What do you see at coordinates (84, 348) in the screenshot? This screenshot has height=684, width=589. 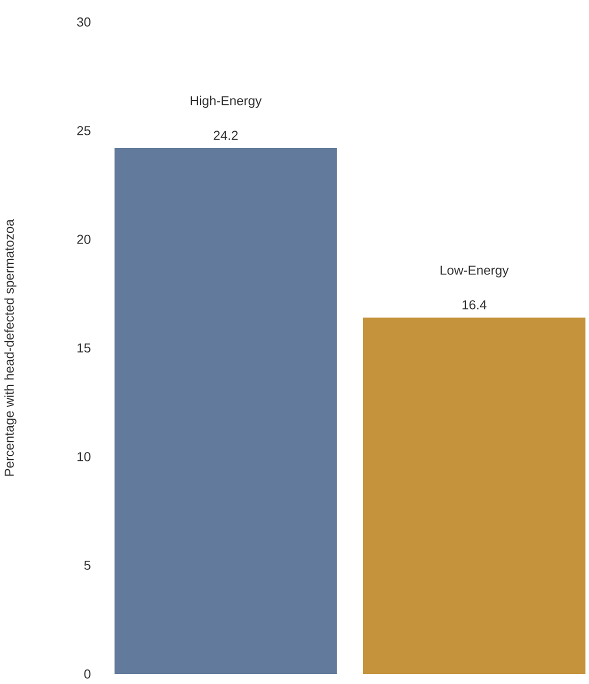 I see `y-tick-label: 15` at bounding box center [84, 348].